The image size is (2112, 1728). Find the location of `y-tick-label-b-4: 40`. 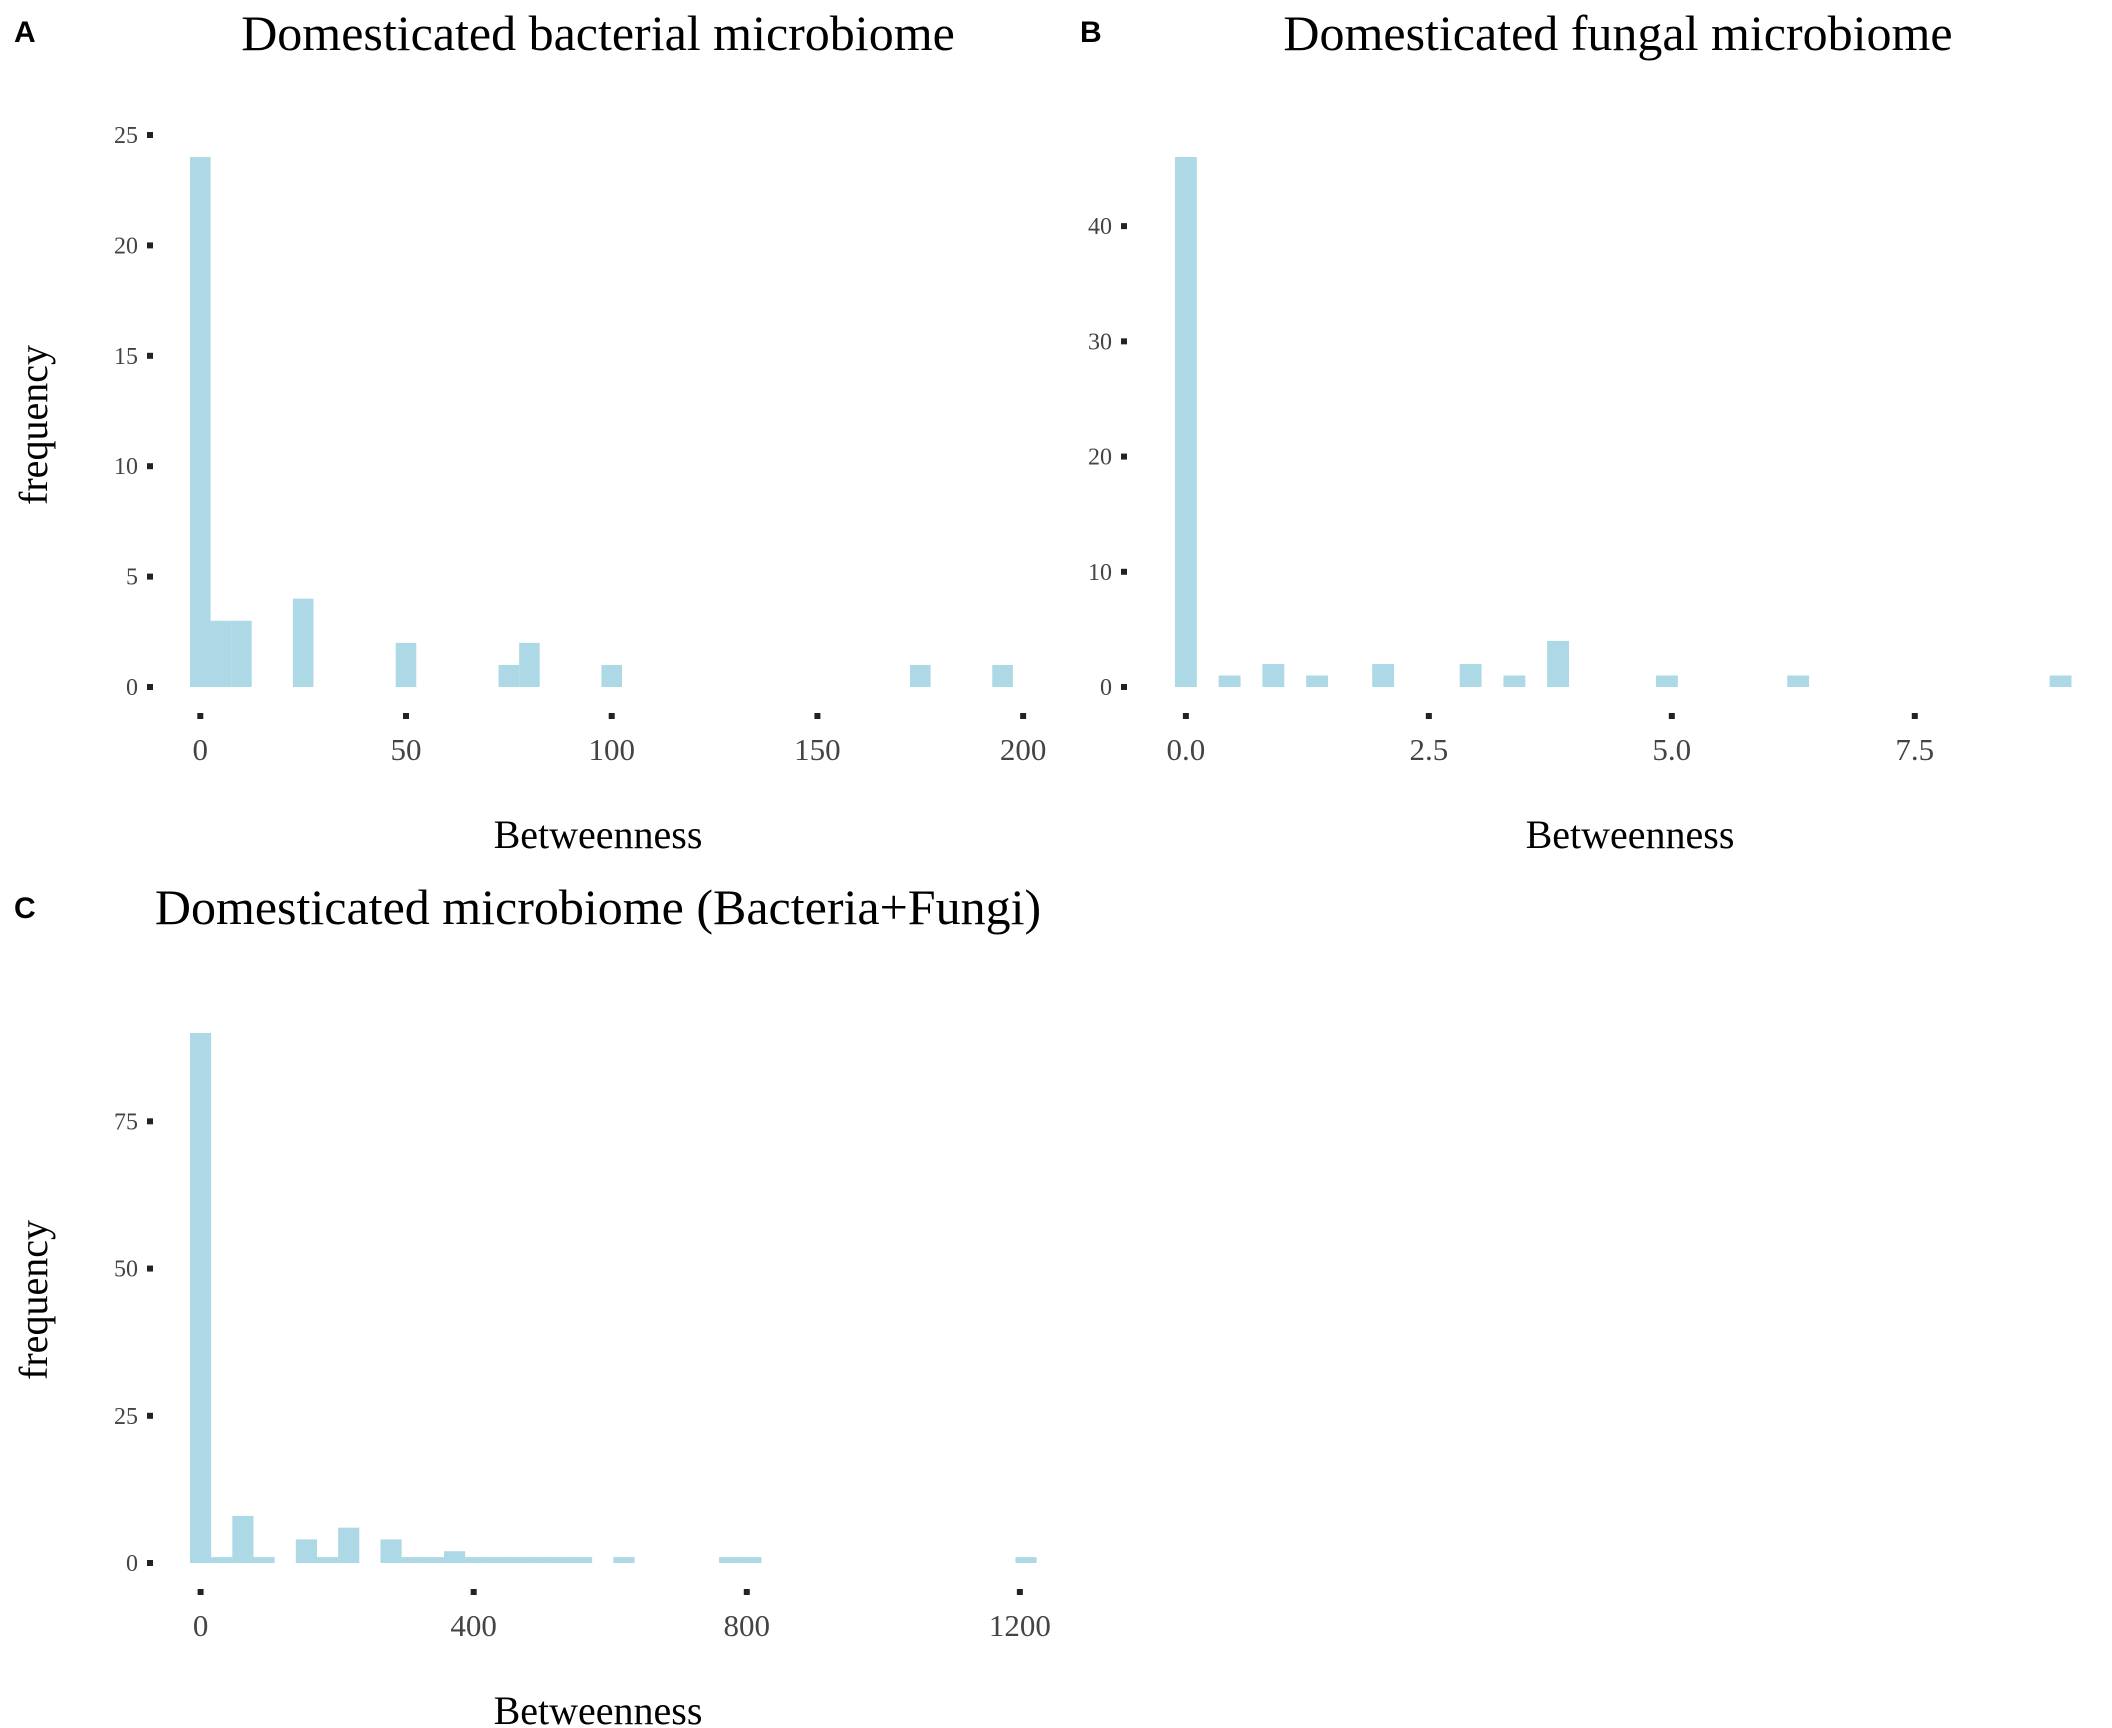

y-tick-label-b-4: 40 is located at coordinates (1100, 227).